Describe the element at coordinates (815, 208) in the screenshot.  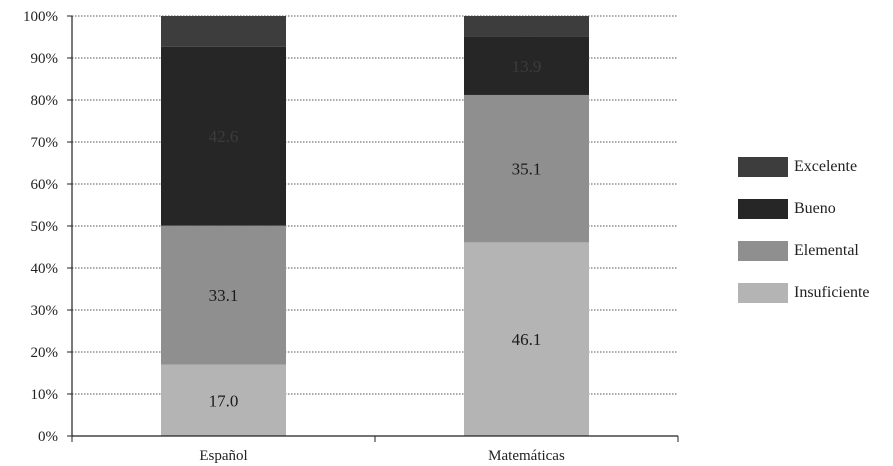
I see `legend-label: Bueno` at that location.